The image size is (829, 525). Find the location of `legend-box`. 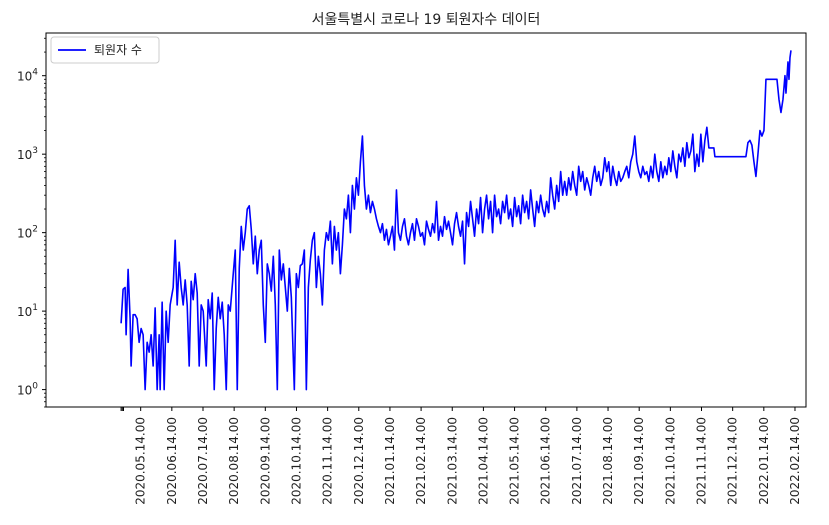

legend-box is located at coordinates (105, 50).